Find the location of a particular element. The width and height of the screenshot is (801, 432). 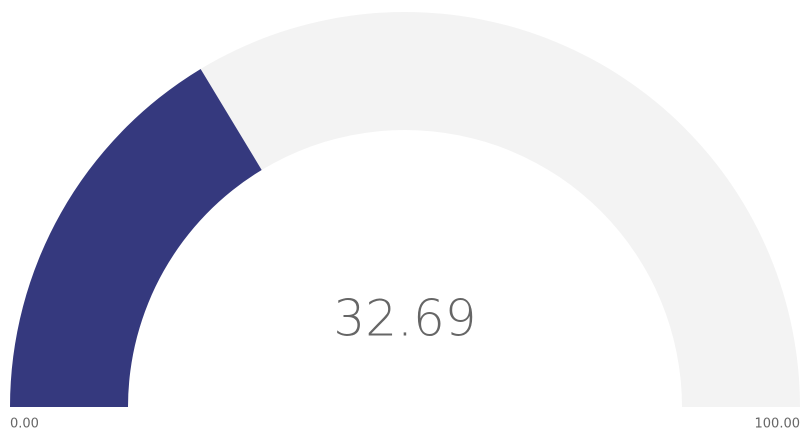

gauge-range-label: 100.00 is located at coordinates (778, 424).